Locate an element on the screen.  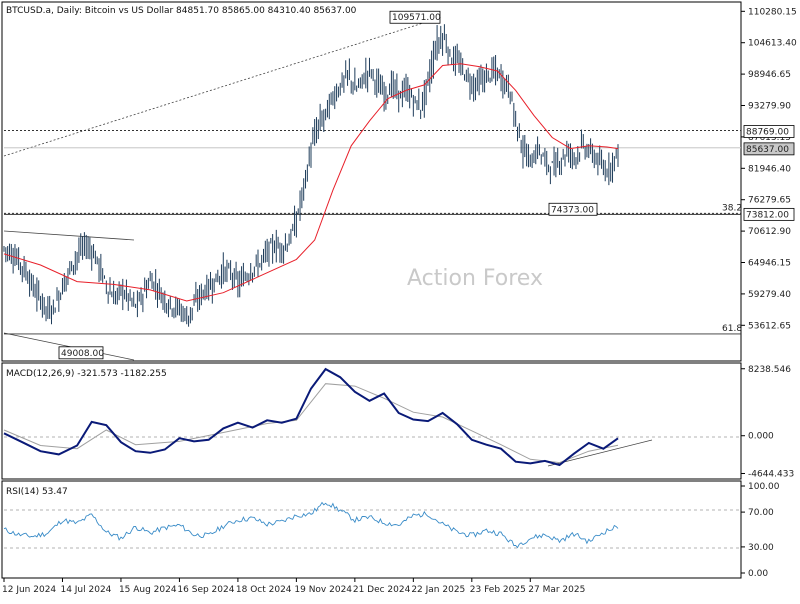
x-tick-label: 22 Jan 2025 is located at coordinates (438, 590).